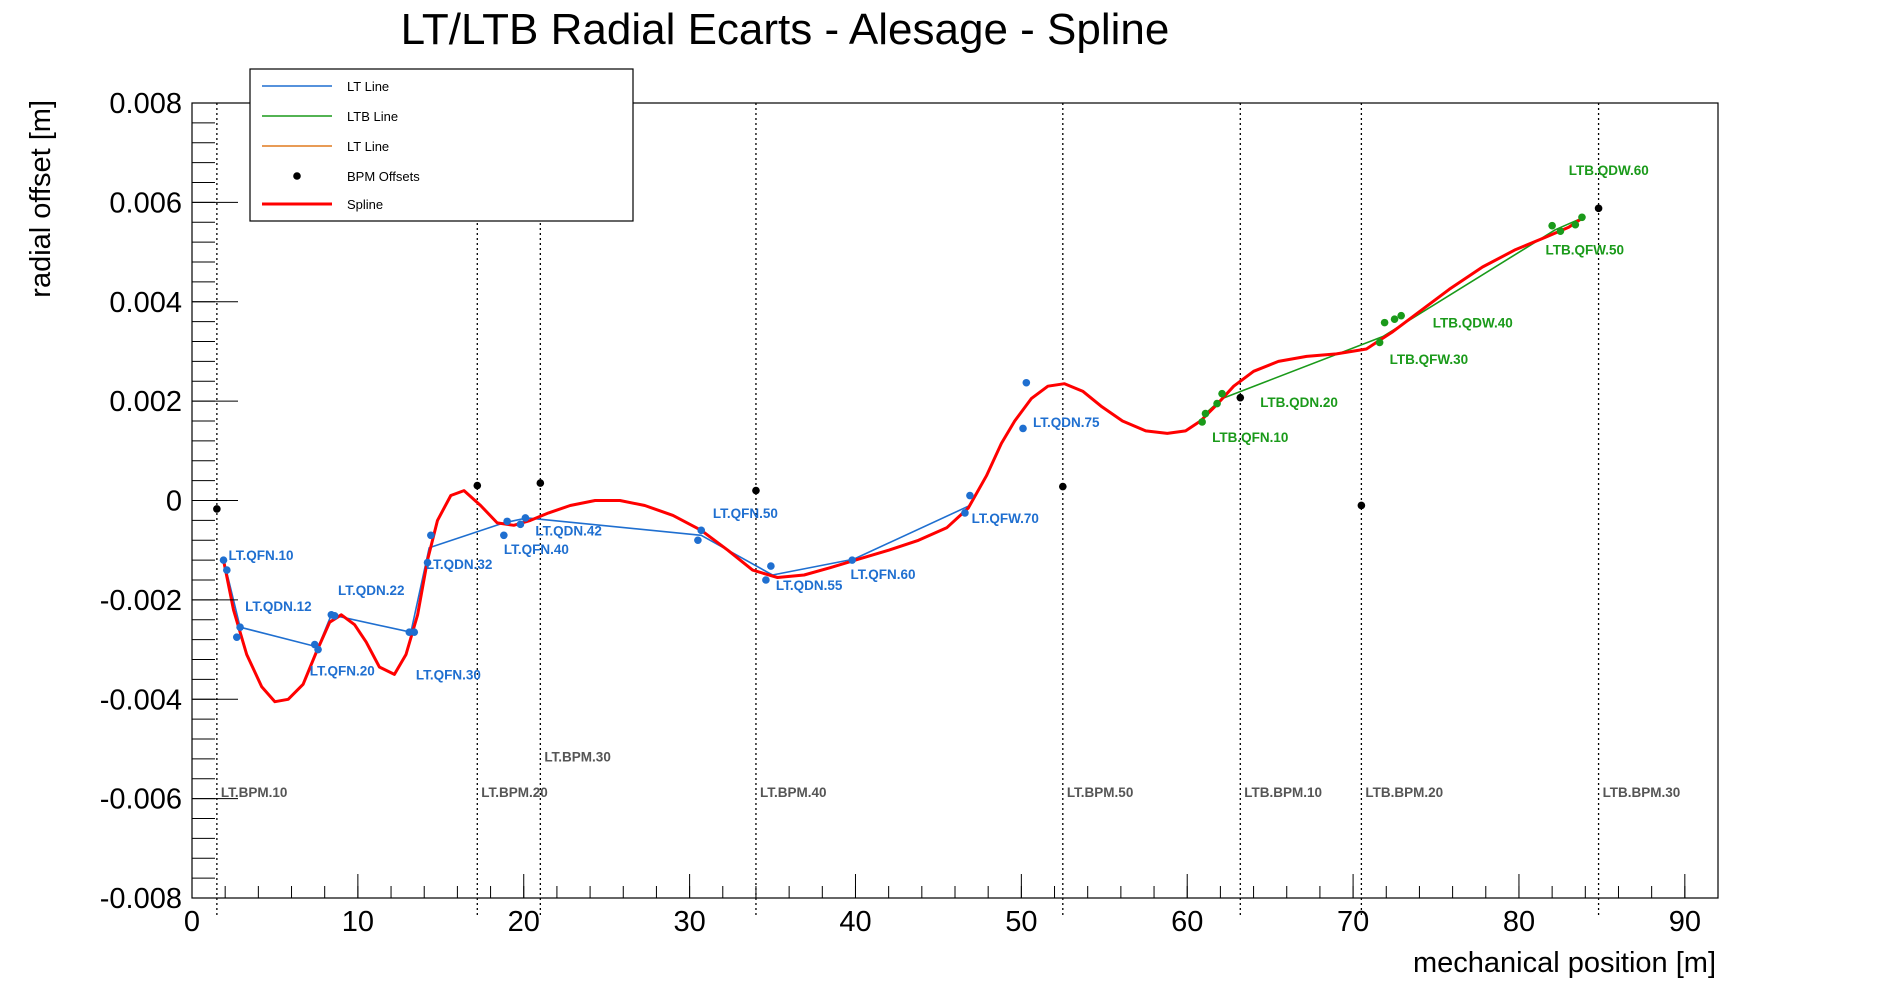 The width and height of the screenshot is (1896, 990). I want to click on y-axis-title: radial offset [m], so click(41, 199).